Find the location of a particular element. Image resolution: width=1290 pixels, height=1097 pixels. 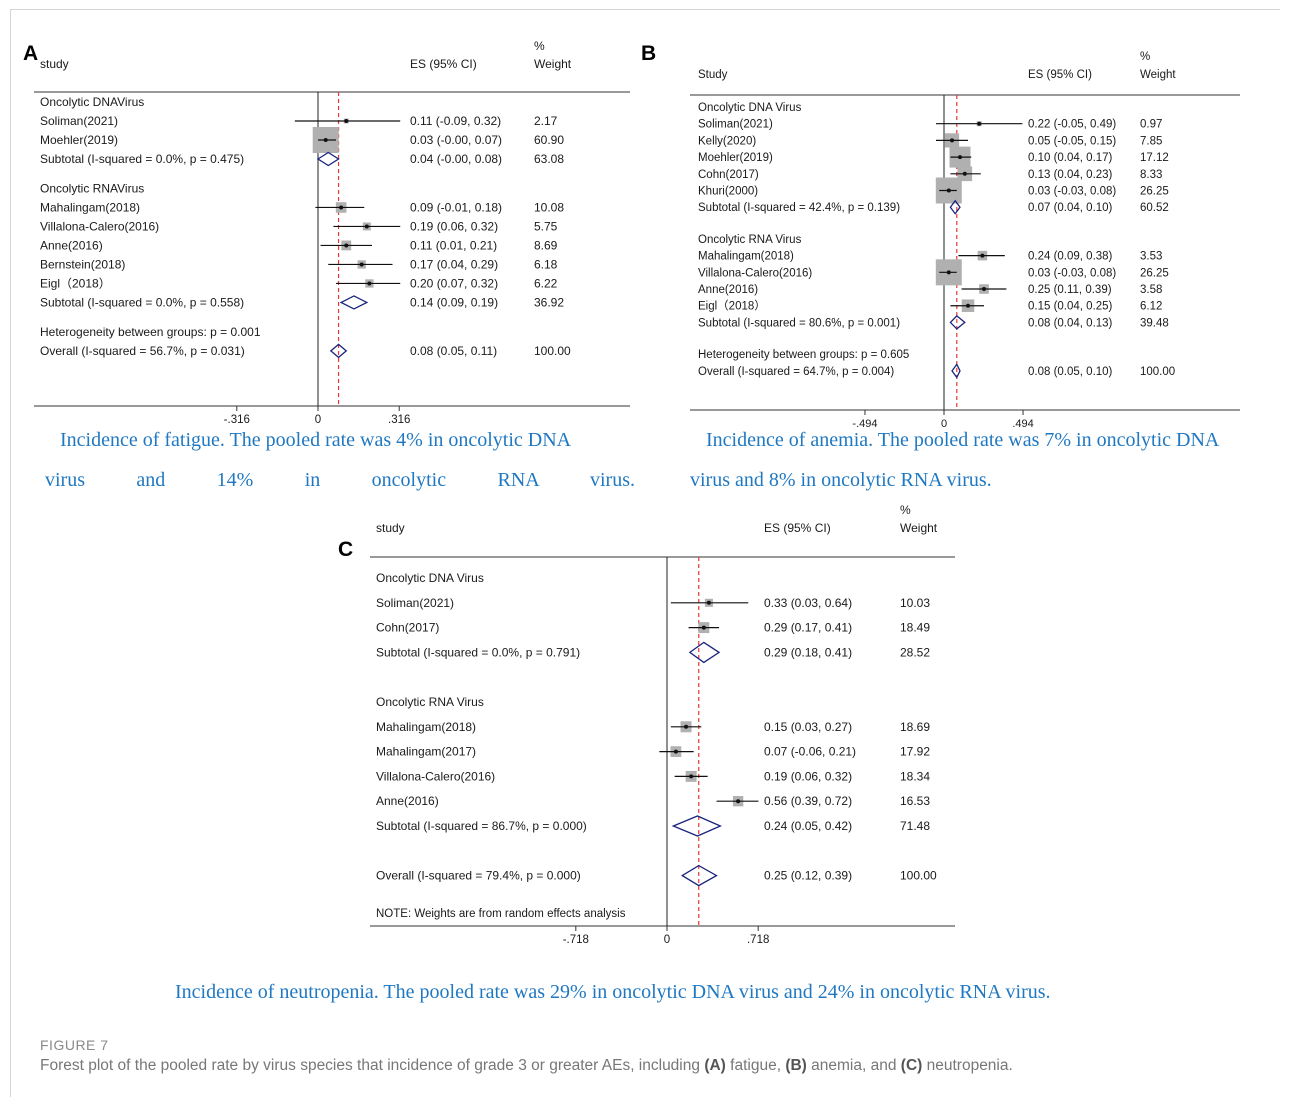

weight-label: 60.52 is located at coordinates (1154, 208).